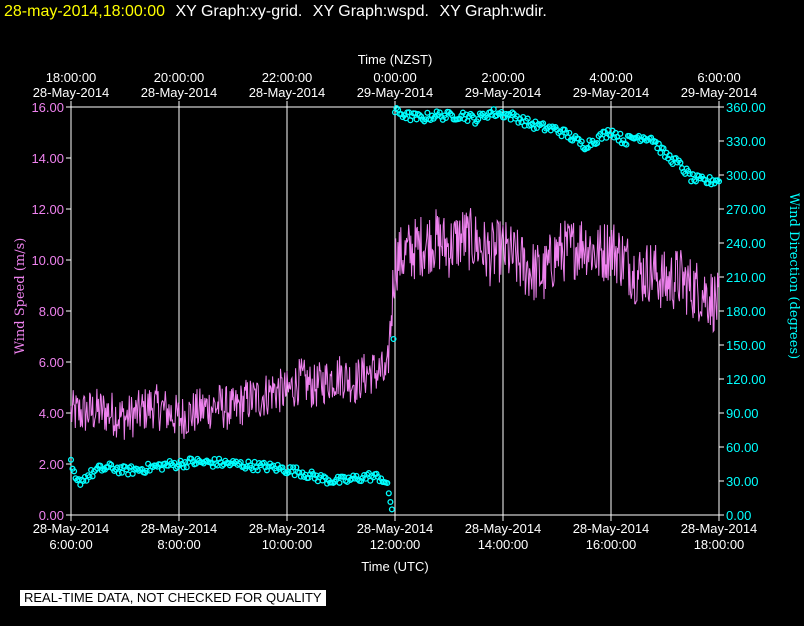 The width and height of the screenshot is (804, 626). I want to click on y-tick-label-right: 360.00, so click(746, 107).